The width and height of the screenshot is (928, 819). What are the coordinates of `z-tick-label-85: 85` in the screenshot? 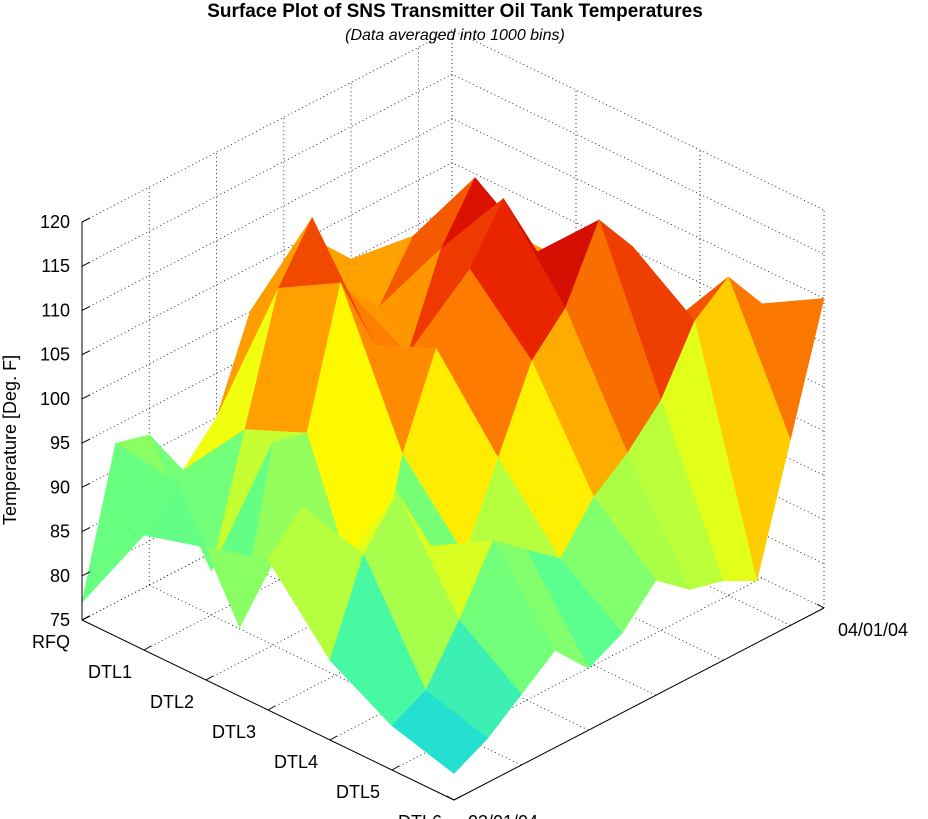 It's located at (60, 532).